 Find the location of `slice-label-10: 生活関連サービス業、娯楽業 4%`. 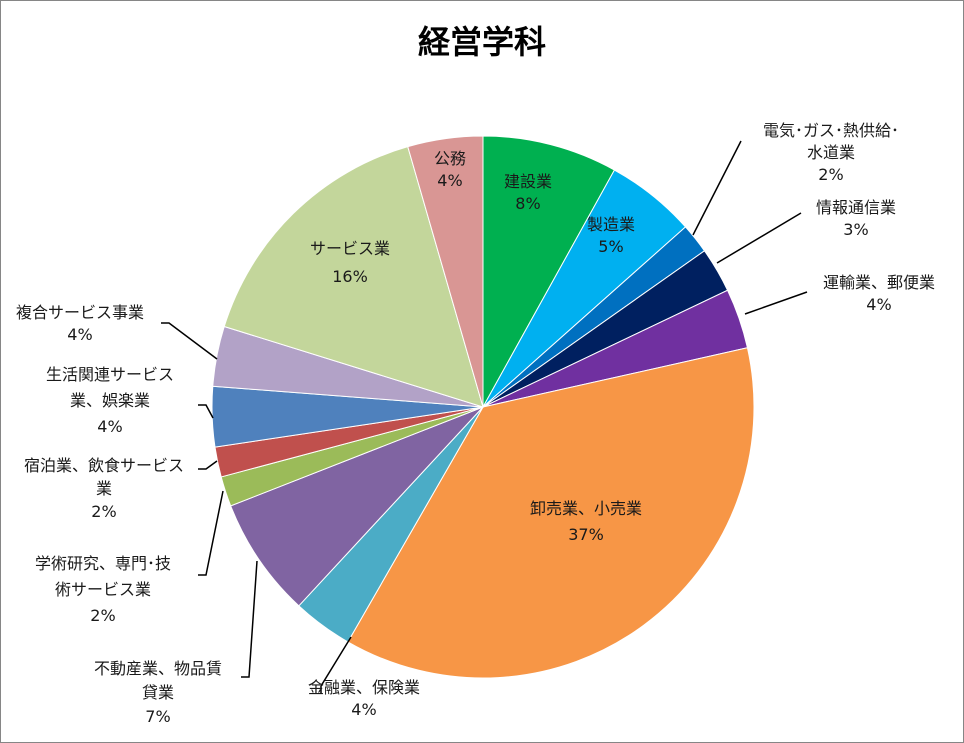

slice-label-10: 生活関連サービス業、娯楽業 4% is located at coordinates (110, 400).